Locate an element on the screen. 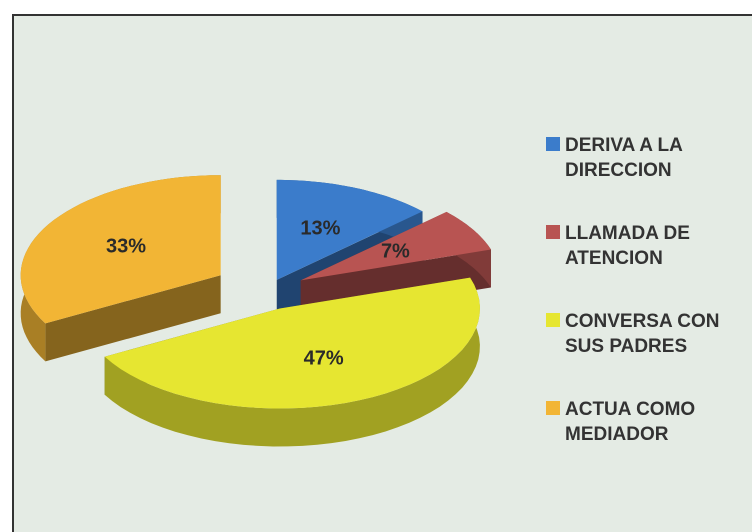 This screenshot has height=532, width=752. legend-item: DERIVA A LA DIRECCION is located at coordinates (646, 158).